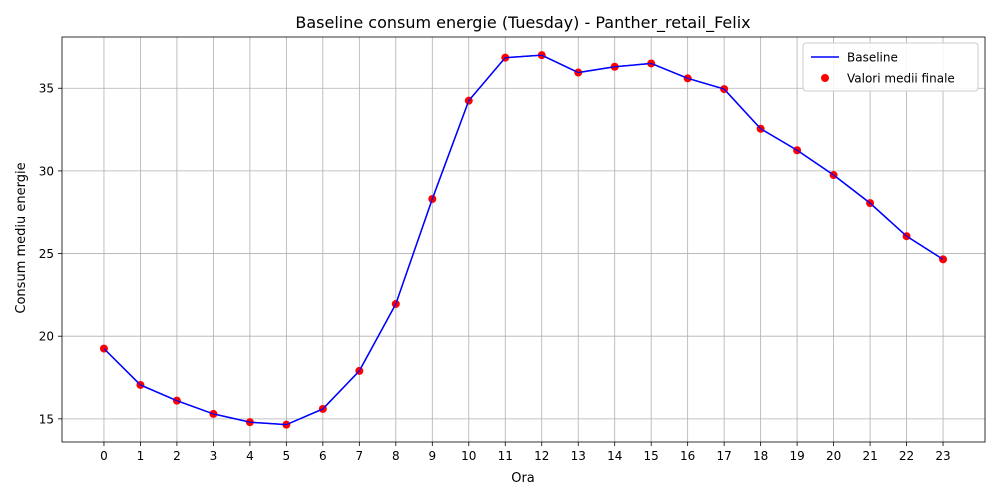 This screenshot has width=1000, height=504. What do you see at coordinates (578, 456) in the screenshot?
I see `x-tick-label: 13` at bounding box center [578, 456].